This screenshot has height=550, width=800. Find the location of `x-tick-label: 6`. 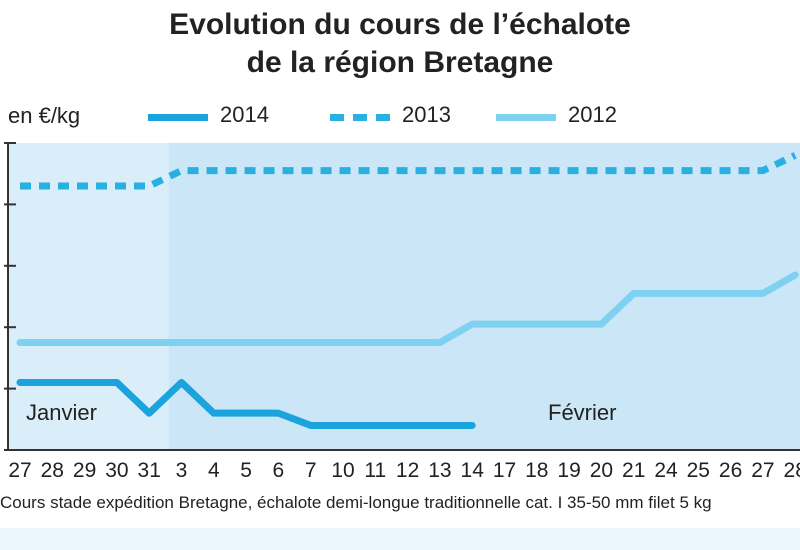

x-tick-label: 6 is located at coordinates (279, 470).